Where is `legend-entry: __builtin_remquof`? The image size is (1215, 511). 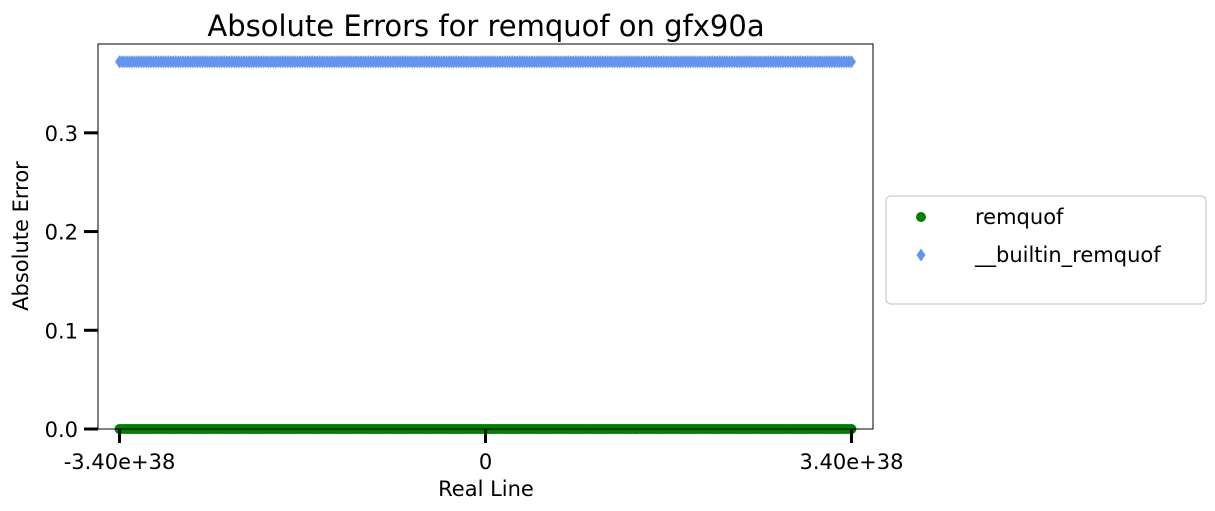 legend-entry: __builtin_remquof is located at coordinates (1038, 255).